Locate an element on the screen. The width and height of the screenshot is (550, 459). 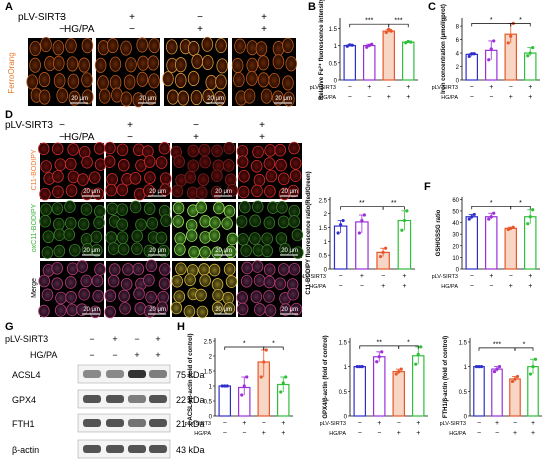
blot-protein-label: ACSL4 is located at coordinates (26, 375).